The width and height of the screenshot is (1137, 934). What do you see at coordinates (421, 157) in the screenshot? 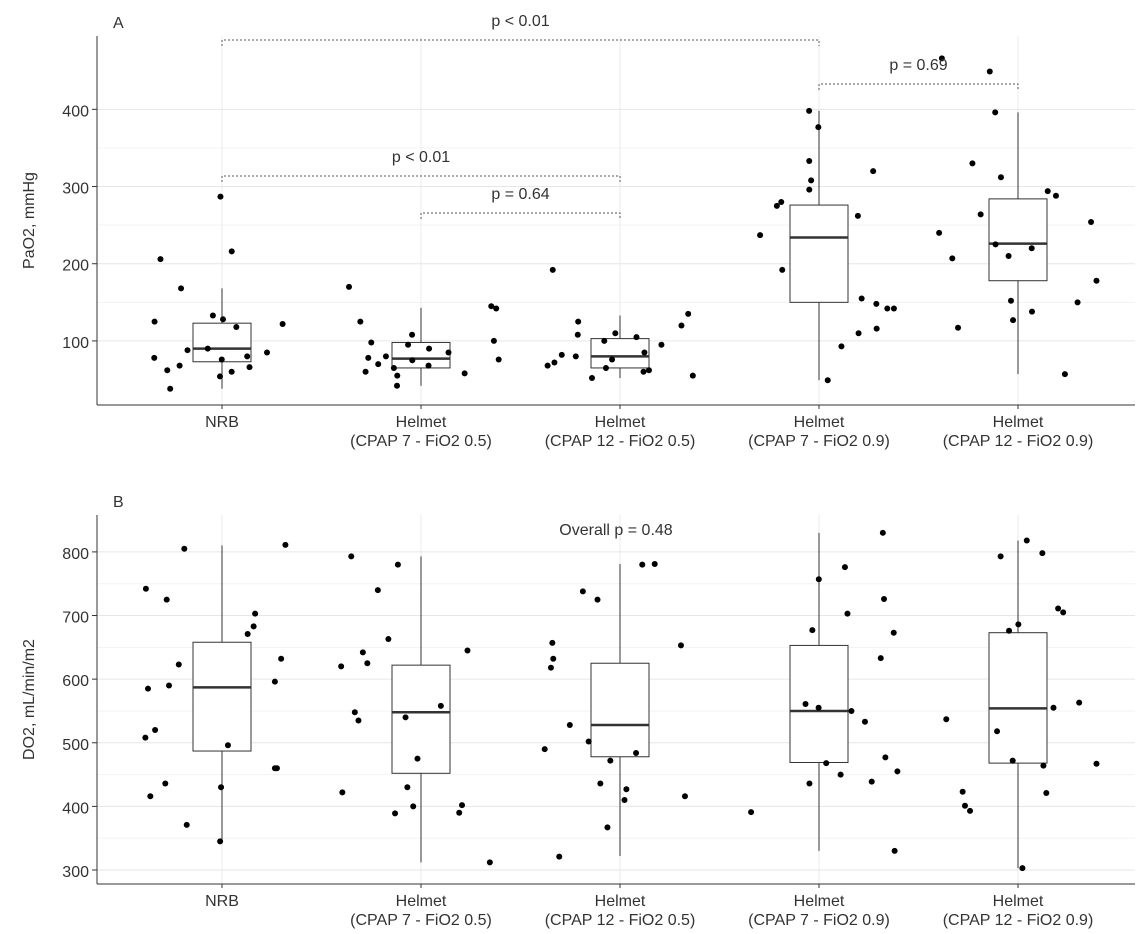
I see `p-value-label: p < 0.01` at bounding box center [421, 157].